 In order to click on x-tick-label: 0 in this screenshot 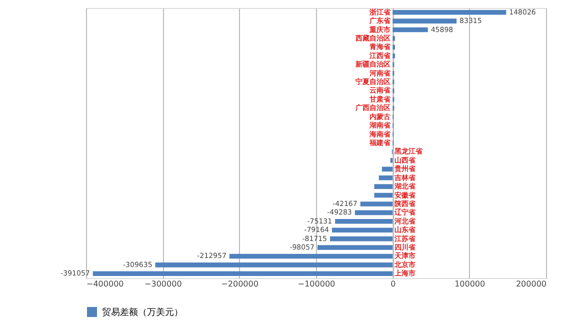, I will do `click(393, 284)`.